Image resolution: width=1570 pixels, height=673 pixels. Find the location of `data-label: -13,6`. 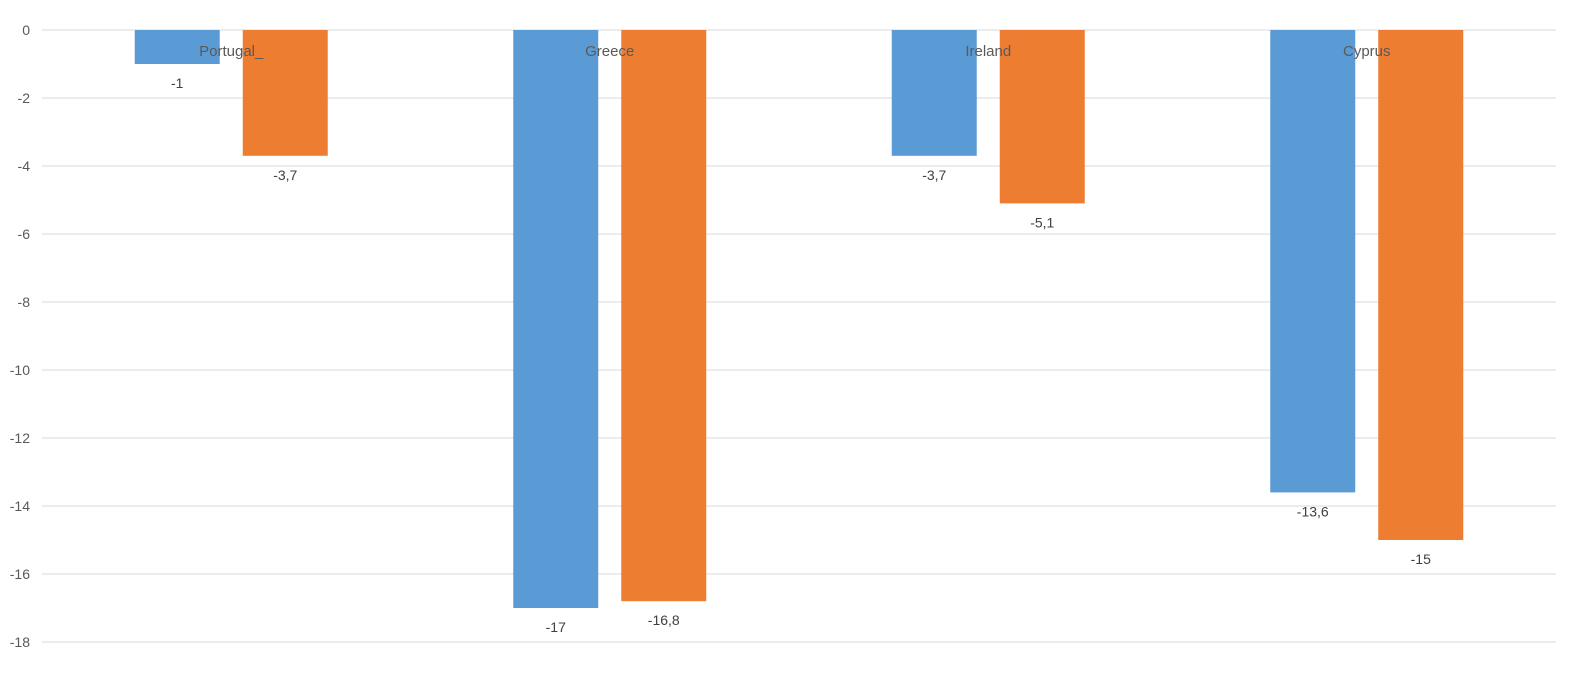

data-label: -13,6 is located at coordinates (1313, 511).